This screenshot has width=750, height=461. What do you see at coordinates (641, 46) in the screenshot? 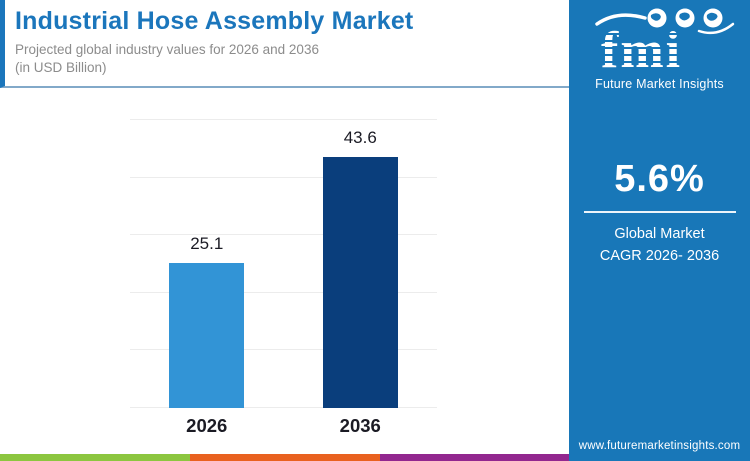
I see `logo-text: fmi` at bounding box center [641, 46].